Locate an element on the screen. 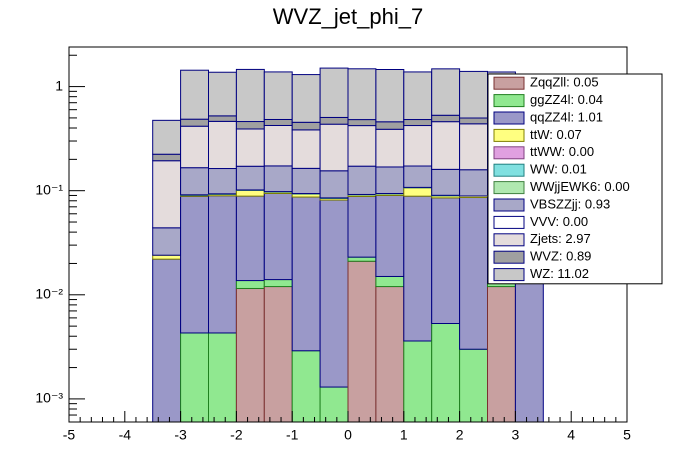 The height and width of the screenshot is (472, 696). legend-label: VBSZZjj: 0.93 is located at coordinates (570, 203).